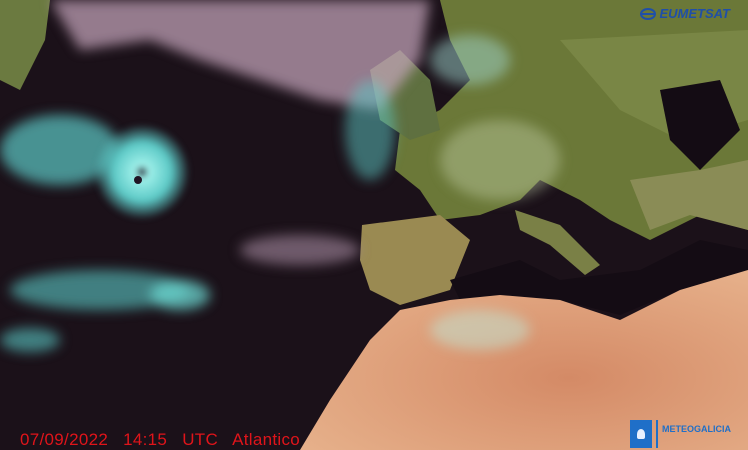 This screenshot has height=450, width=748. Describe the element at coordinates (266, 439) in the screenshot. I see `caption-region: Atlantico` at that location.